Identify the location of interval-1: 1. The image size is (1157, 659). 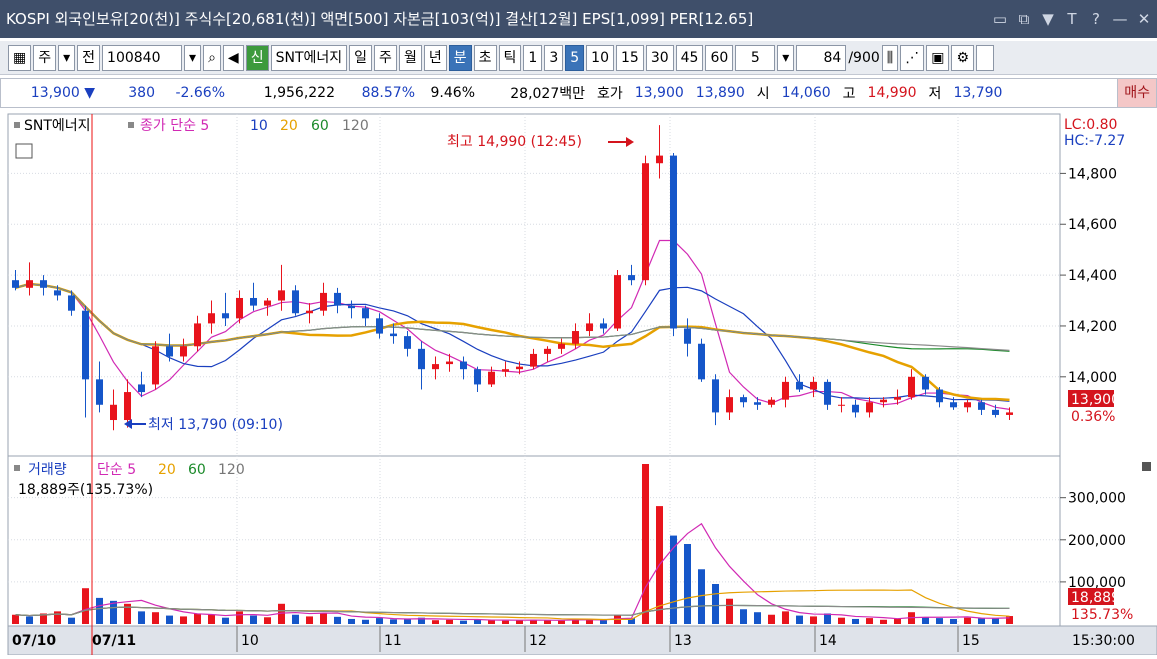
(533, 57).